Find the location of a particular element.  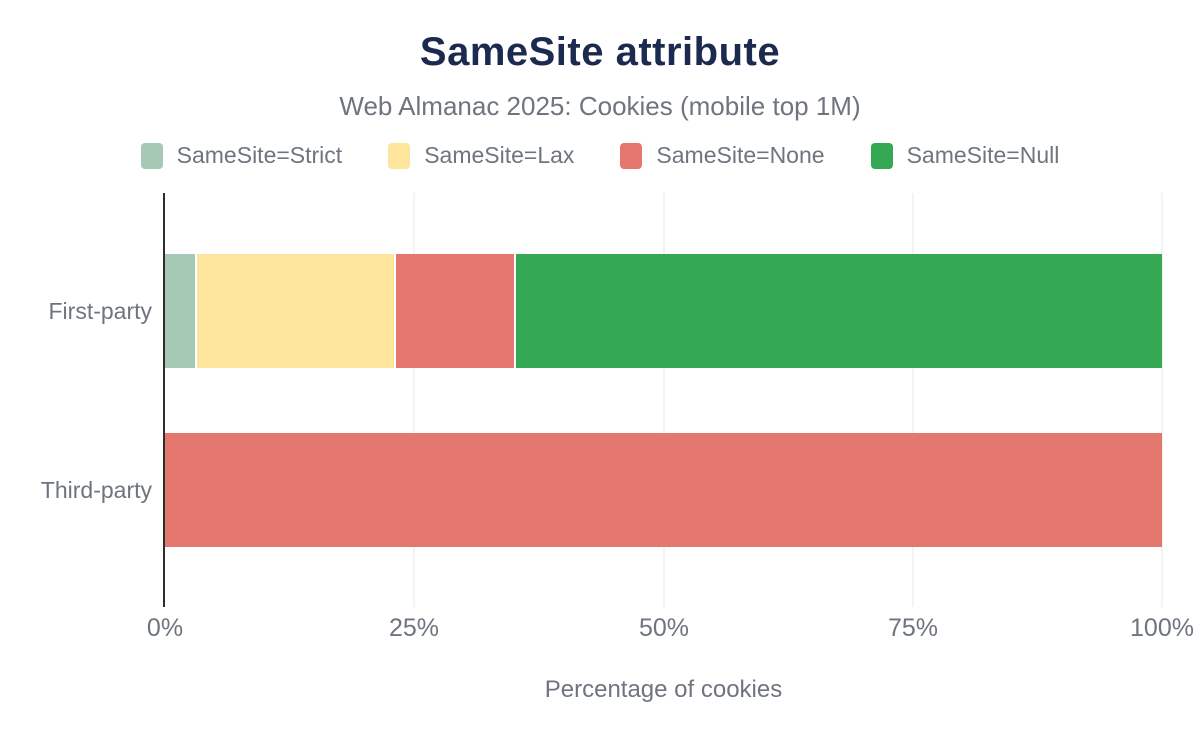

legend-label: SameSite=None is located at coordinates (740, 155).